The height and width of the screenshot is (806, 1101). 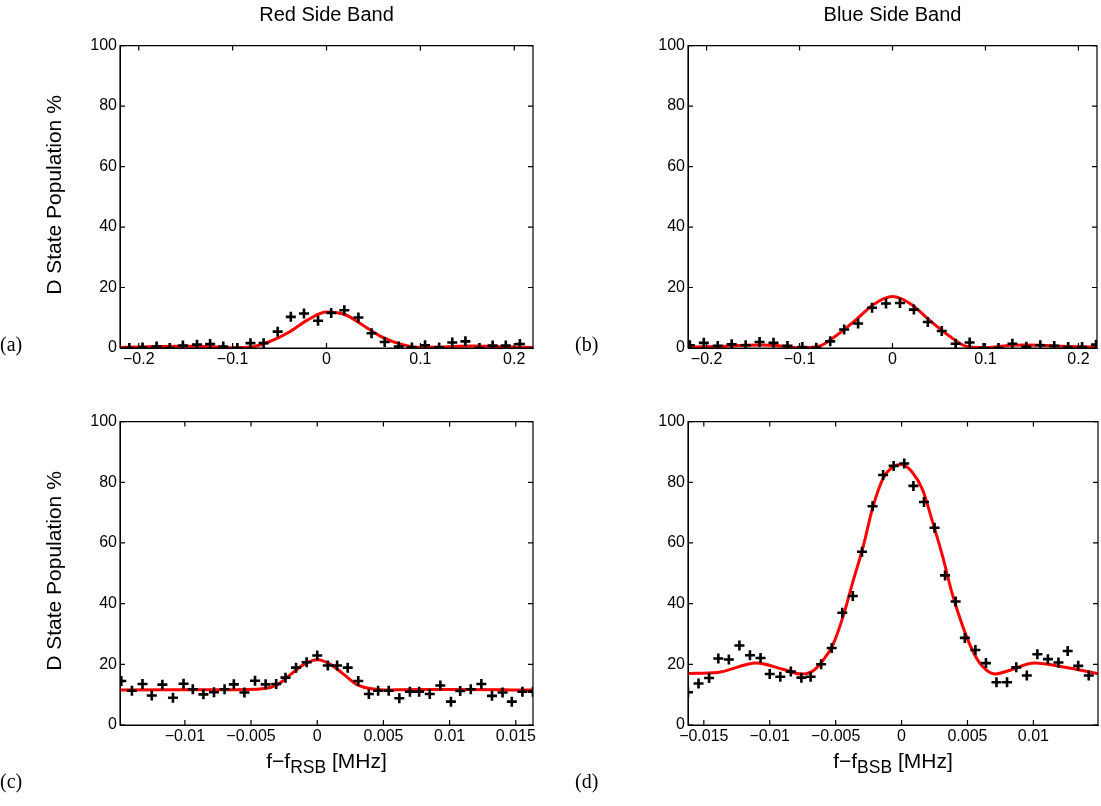 What do you see at coordinates (108, 226) in the screenshot?
I see `y-tick-label: 40` at bounding box center [108, 226].